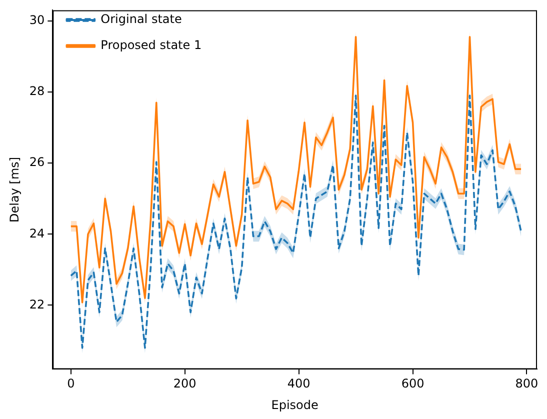 Image resolution: width=547 pixels, height=419 pixels. I want to click on x-tick-label: 200, so click(184, 383).